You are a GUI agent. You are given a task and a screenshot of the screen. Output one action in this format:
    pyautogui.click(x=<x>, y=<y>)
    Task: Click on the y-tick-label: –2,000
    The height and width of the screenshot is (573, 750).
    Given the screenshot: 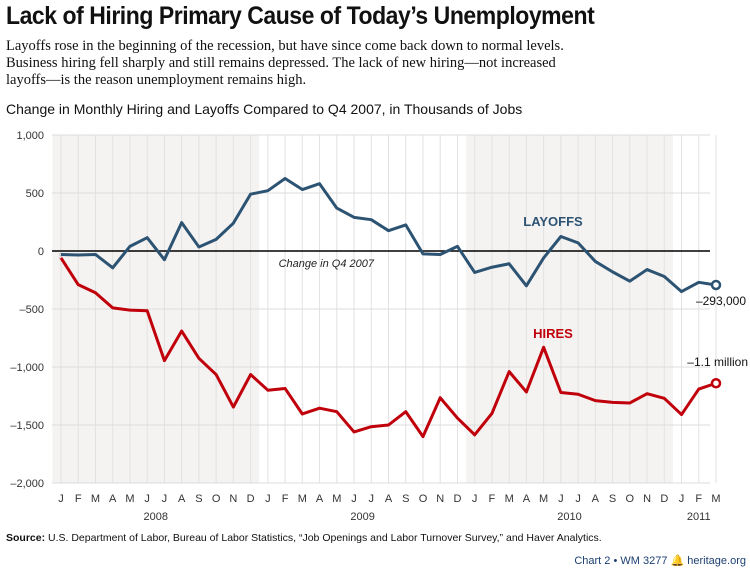 What is the action you would take?
    pyautogui.click(x=27, y=484)
    